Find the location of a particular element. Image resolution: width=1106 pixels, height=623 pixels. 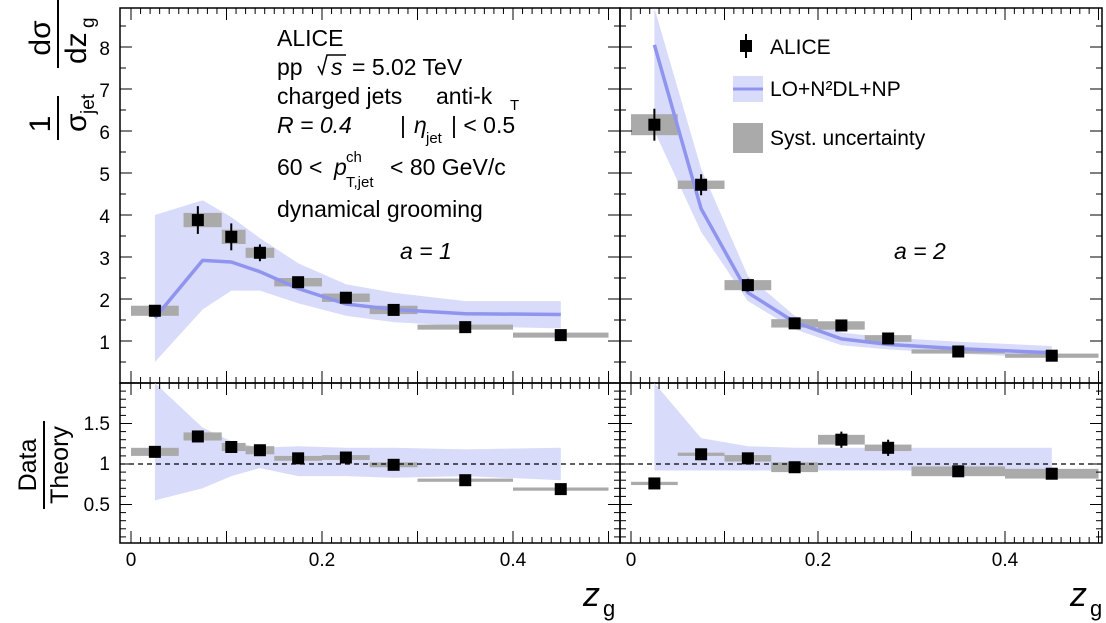

y-tick-label-15: 1.5 is located at coordinates (97, 424).